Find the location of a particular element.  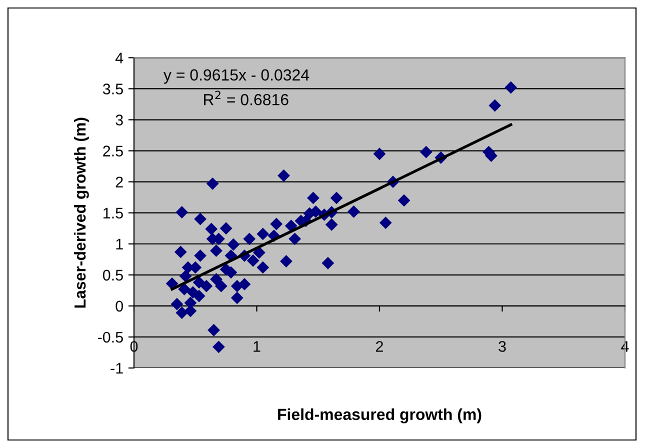

x-tick-label: 1 is located at coordinates (257, 346).